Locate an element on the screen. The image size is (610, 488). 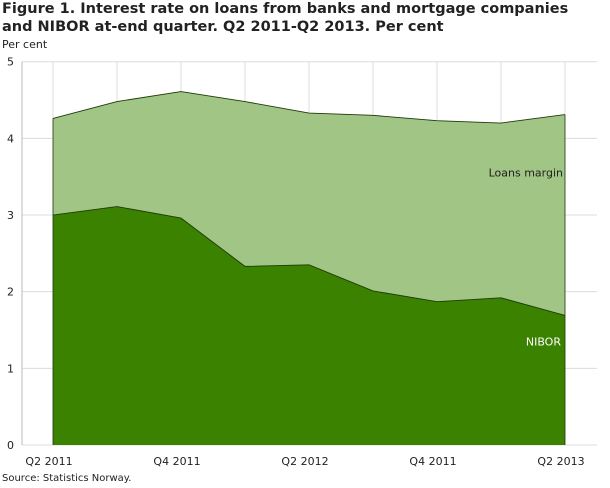
series-line-loans-margin is located at coordinates (309, 107).